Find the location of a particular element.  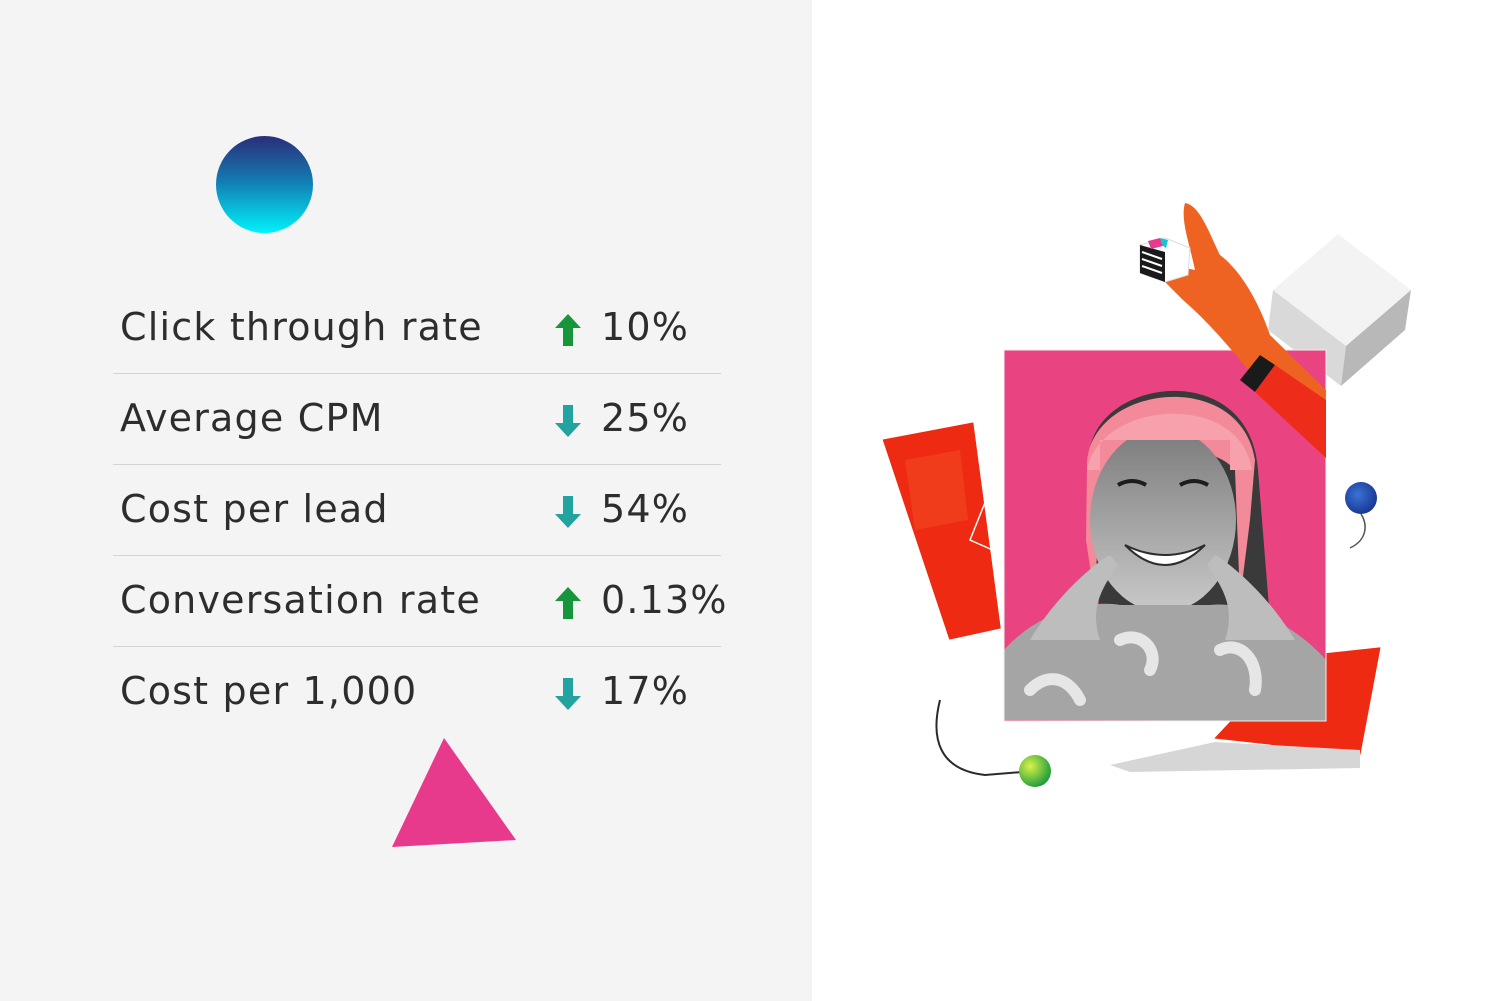

small-cube-decoration is located at coordinates (1165, 260).